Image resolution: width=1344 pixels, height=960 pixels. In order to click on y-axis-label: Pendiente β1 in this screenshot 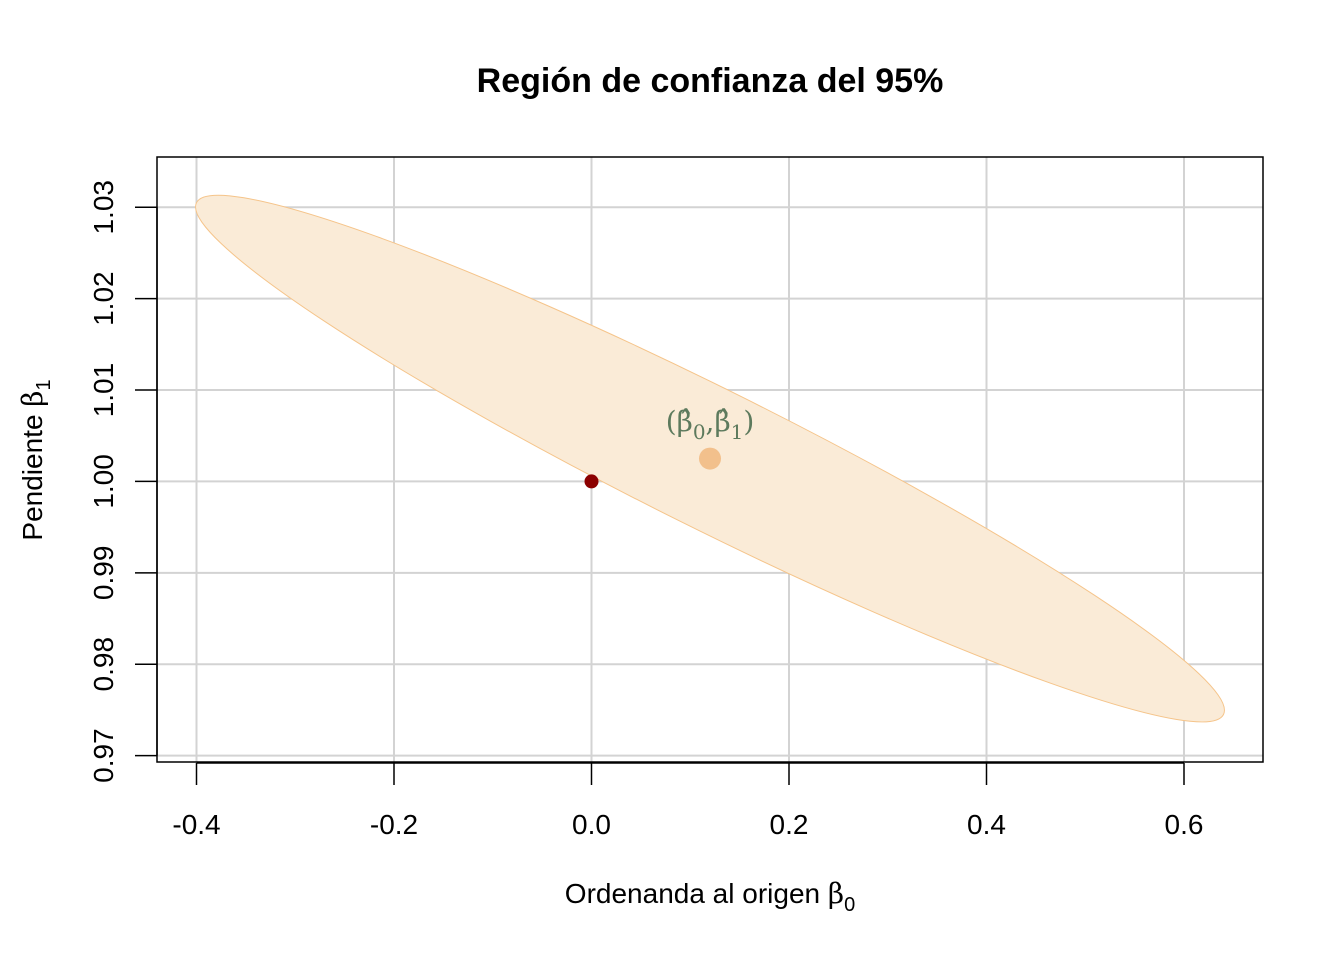, I will do `click(35, 459)`.